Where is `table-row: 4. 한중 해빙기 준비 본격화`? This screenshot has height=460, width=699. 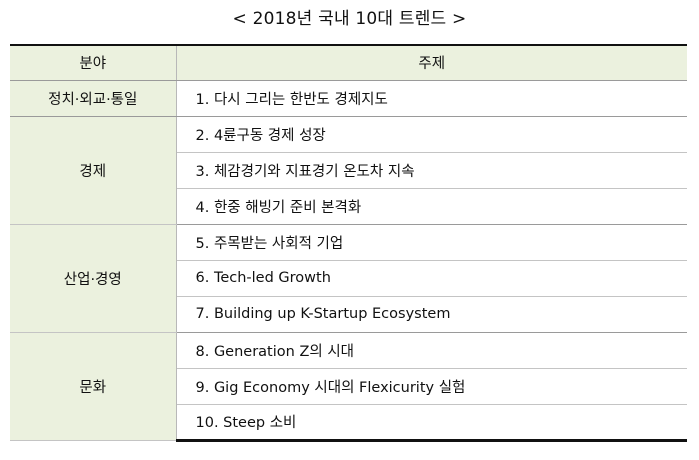
table-row: 4. 한중 해빙기 준비 본격화 is located at coordinates (348, 206).